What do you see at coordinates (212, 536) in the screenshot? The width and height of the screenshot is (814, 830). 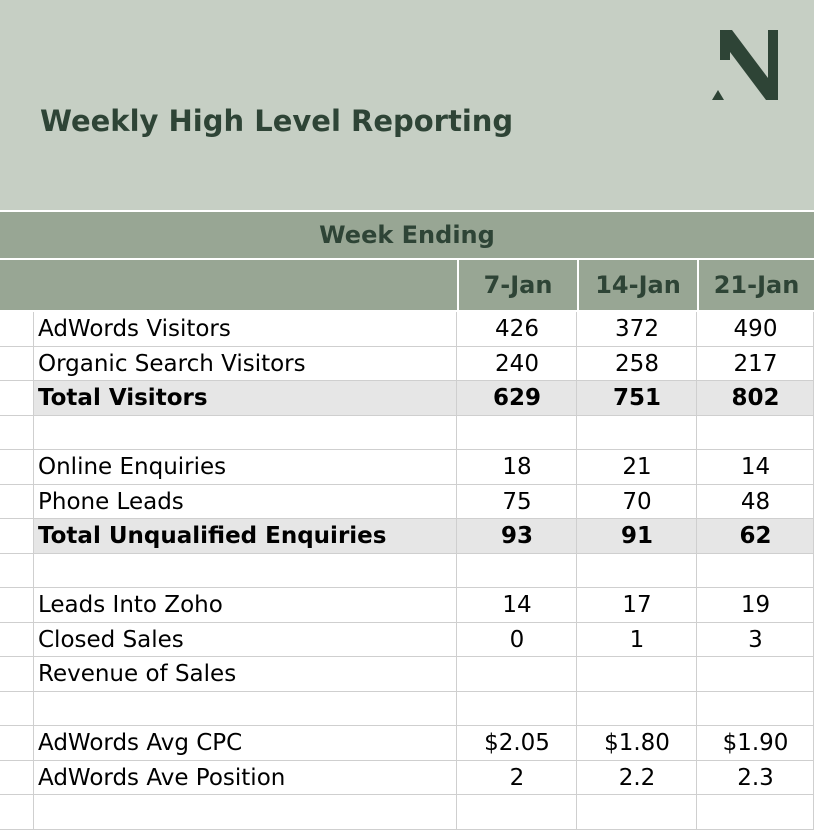 I see `row-label: Total Unqualified Enquiries` at bounding box center [212, 536].